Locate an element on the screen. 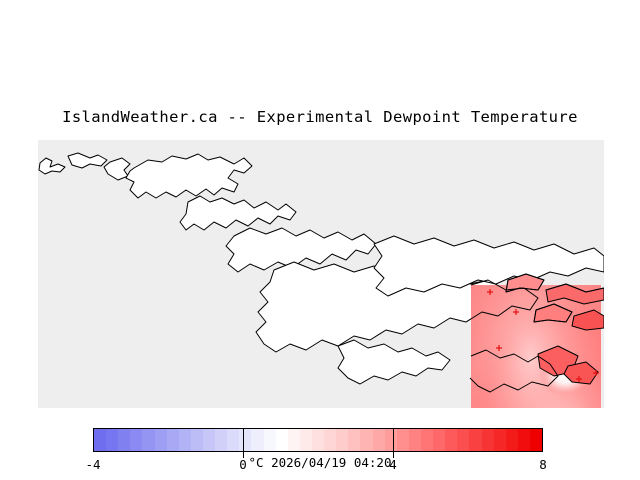 The height and width of the screenshot is (480, 640). dewpoint-data-patch is located at coordinates (536, 346).